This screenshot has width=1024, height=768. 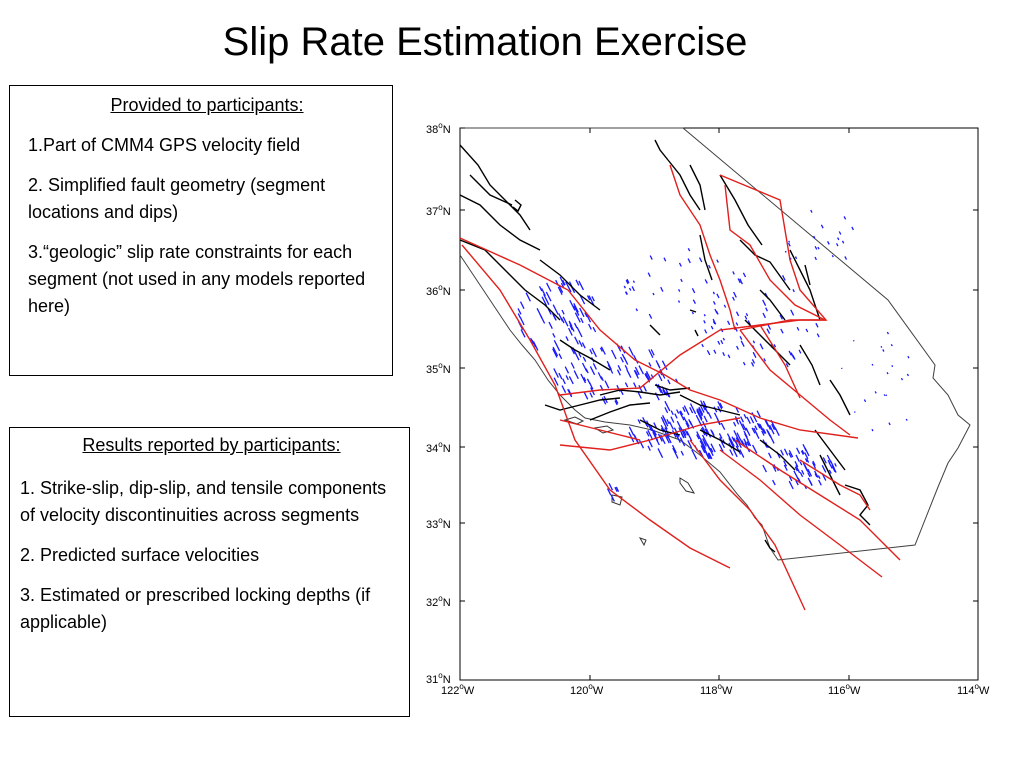 I want to click on lat-label-35: 35oN, so click(x=438, y=368).